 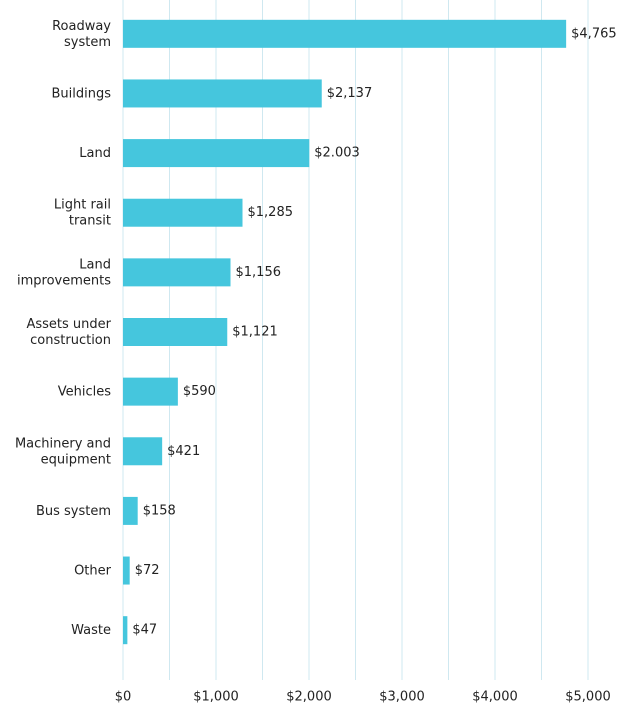 What do you see at coordinates (350, 93) in the screenshot?
I see `value-label: $2,137` at bounding box center [350, 93].